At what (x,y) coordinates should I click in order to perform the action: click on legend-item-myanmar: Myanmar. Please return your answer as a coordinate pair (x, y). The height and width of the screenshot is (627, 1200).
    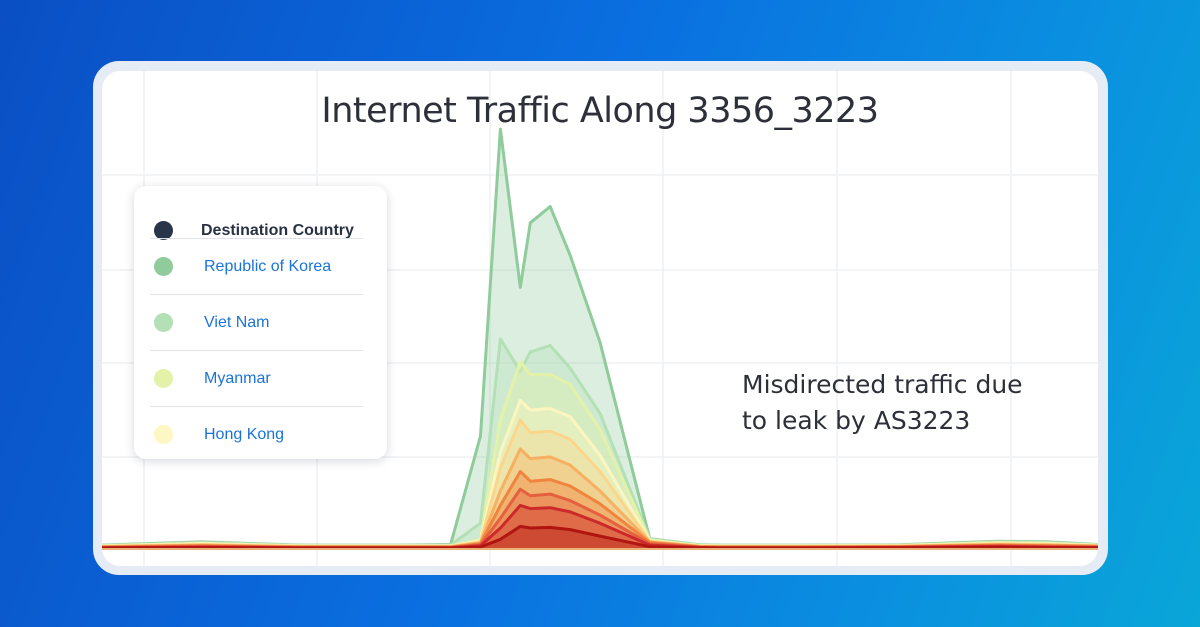
    Looking at the image, I should click on (256, 378).